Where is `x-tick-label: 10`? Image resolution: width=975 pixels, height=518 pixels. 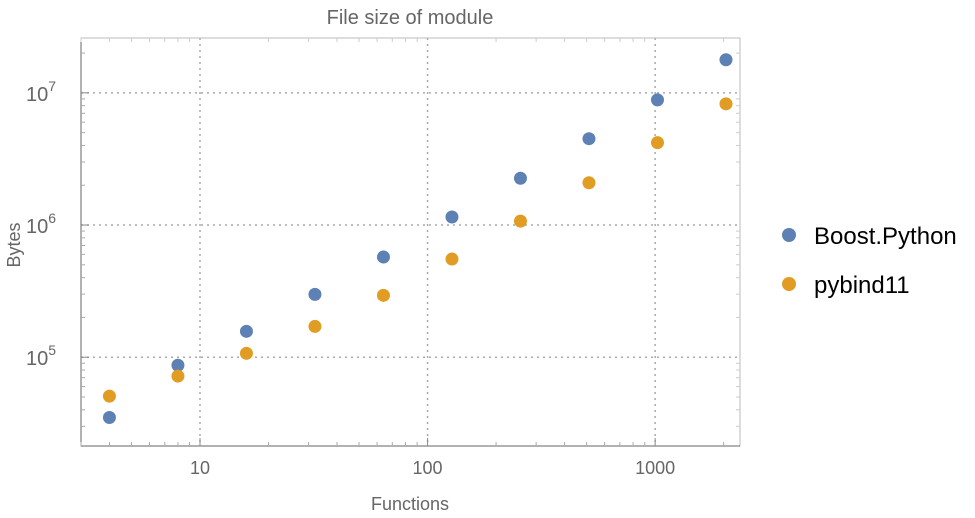
x-tick-label: 10 is located at coordinates (200, 468).